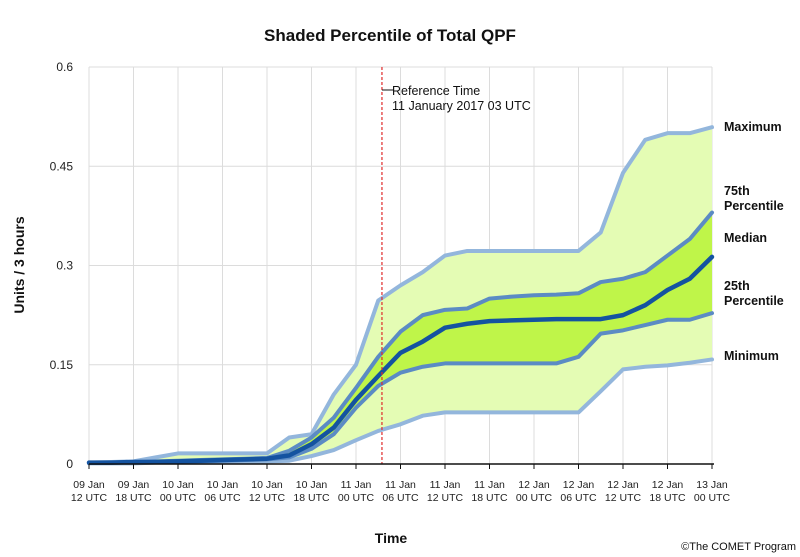 This screenshot has height=557, width=800. I want to click on x-tick-label-5-day: 10 Jan, so click(312, 485).